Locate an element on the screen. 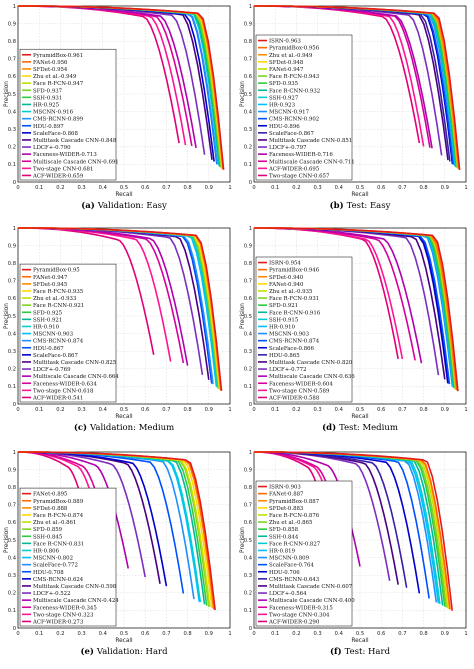 The width and height of the screenshot is (474, 669). x-tick-label: 0.2 is located at coordinates (60, 634).